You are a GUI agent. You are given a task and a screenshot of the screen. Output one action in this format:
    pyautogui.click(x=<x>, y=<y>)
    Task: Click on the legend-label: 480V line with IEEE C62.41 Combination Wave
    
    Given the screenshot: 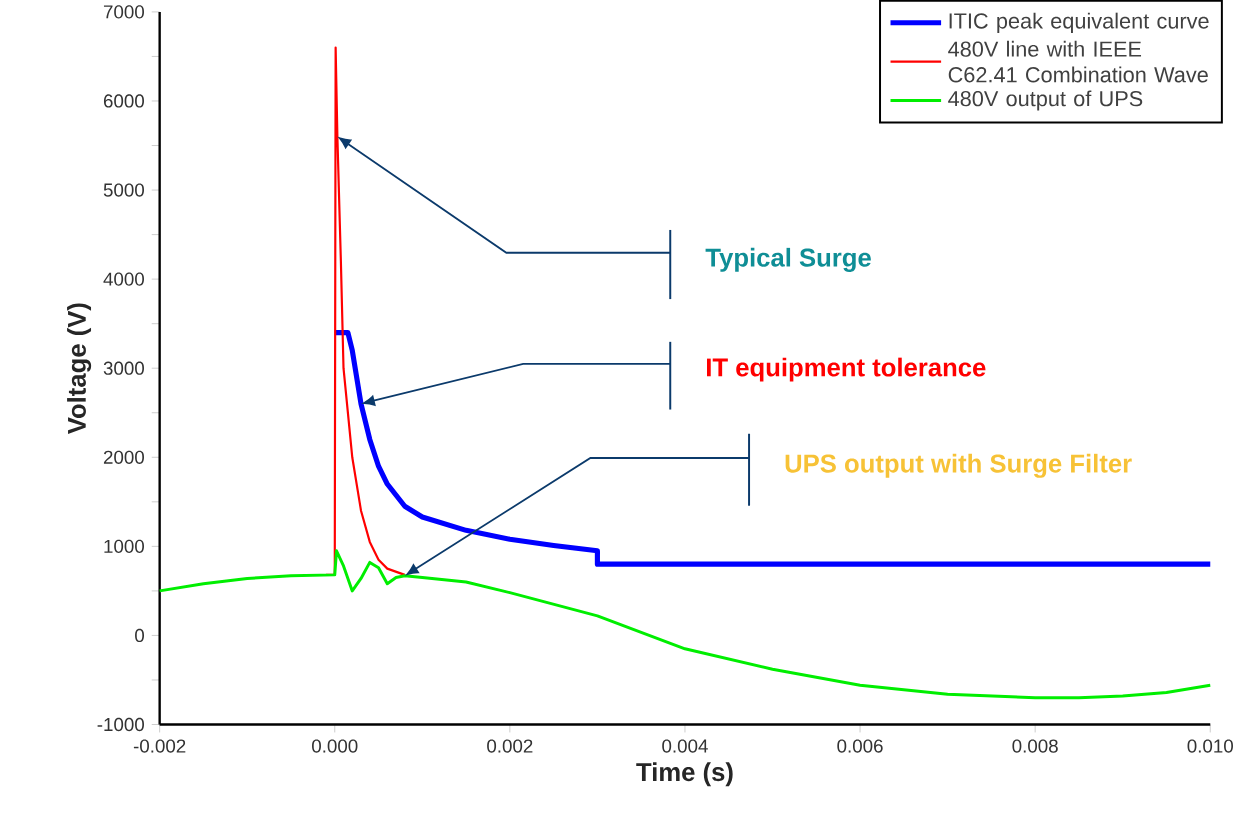 What is the action you would take?
    pyautogui.click(x=1078, y=62)
    